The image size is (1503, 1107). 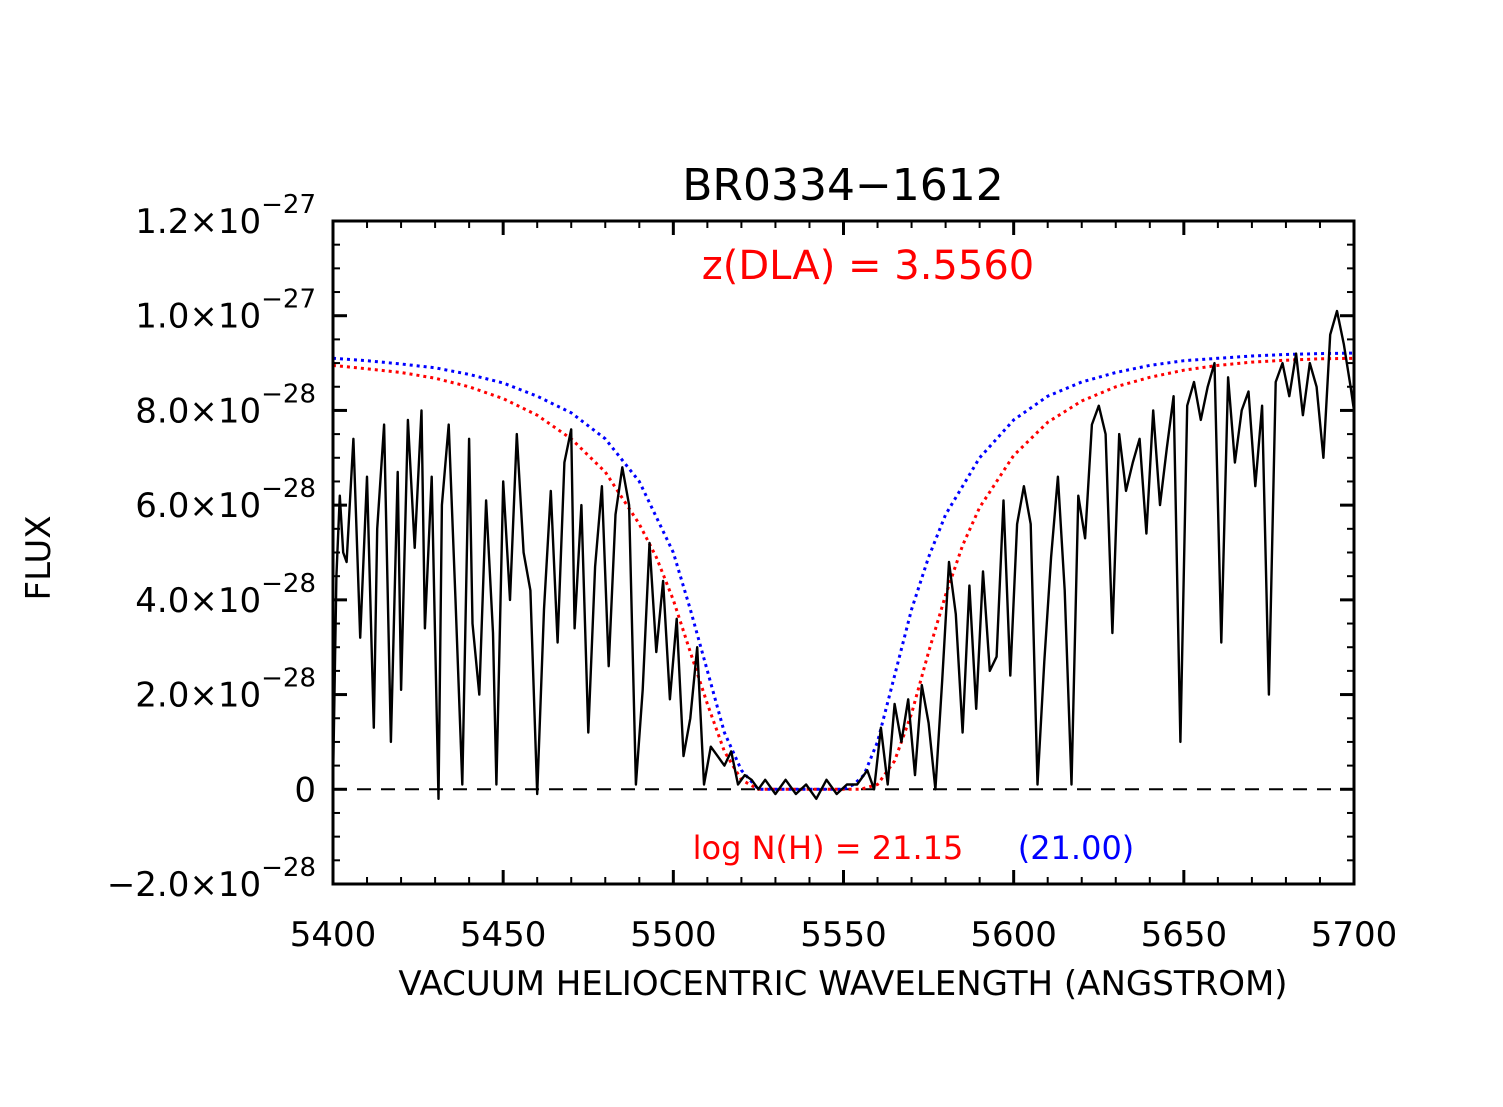 I want to click on log-nh-alt-annotation: (21.00), so click(x=1076, y=848).